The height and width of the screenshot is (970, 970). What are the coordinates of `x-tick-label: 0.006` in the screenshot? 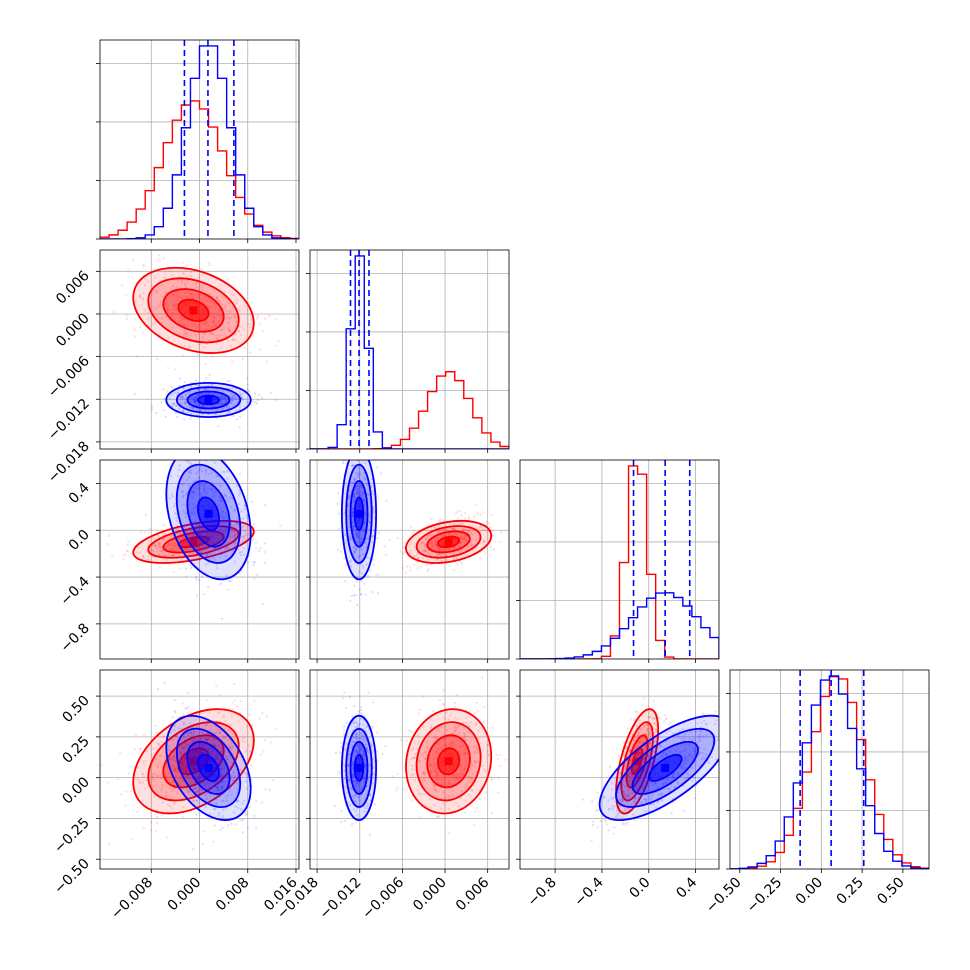 It's located at (473, 894).